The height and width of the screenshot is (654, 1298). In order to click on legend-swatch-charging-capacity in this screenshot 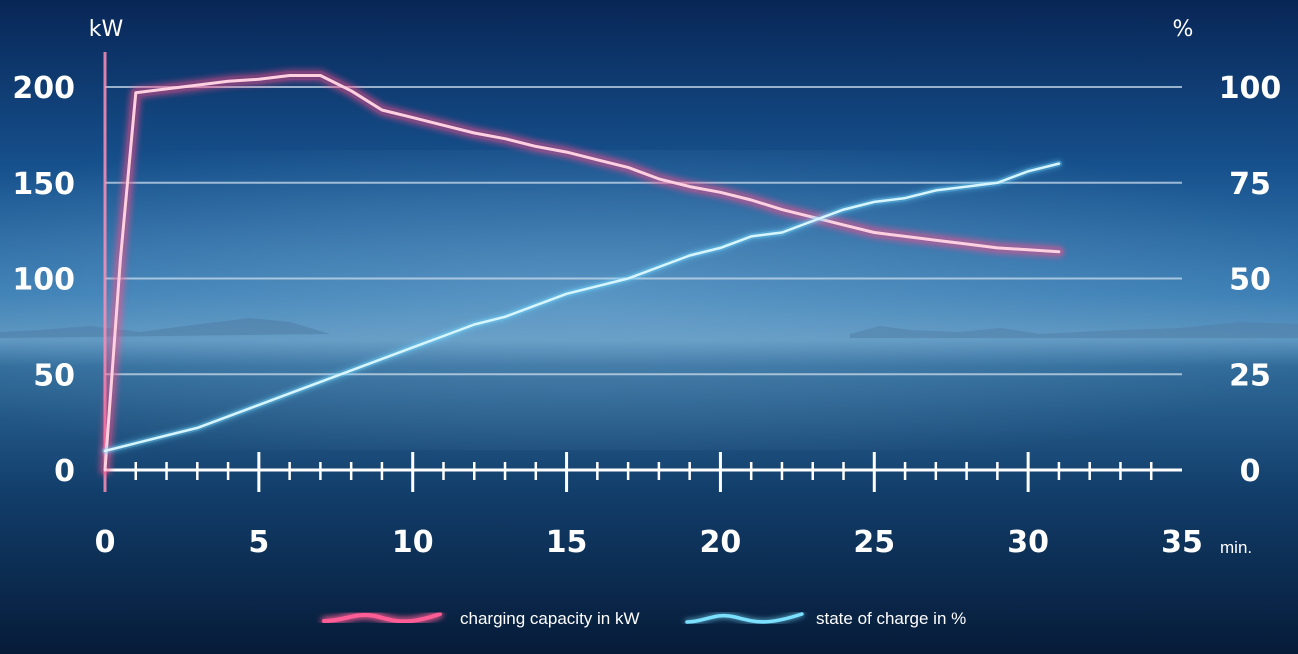, I will do `click(382, 618)`.